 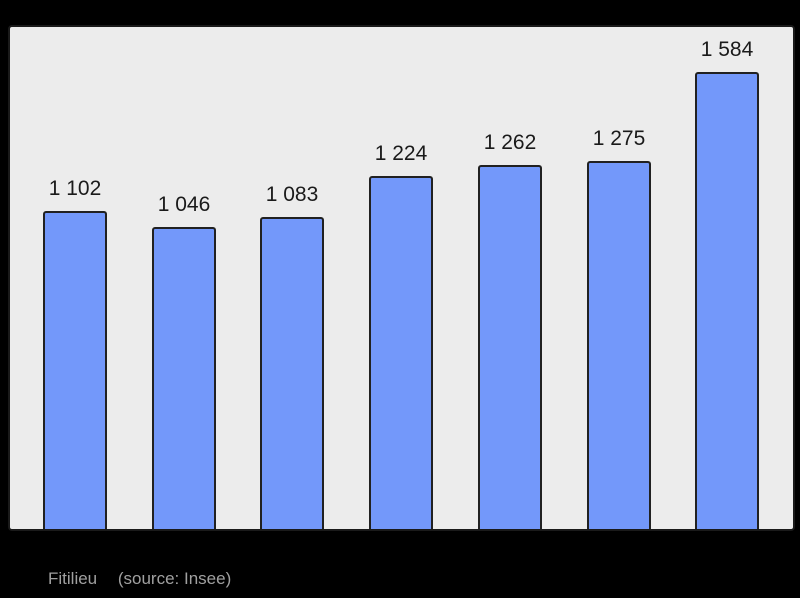 What do you see at coordinates (510, 142) in the screenshot?
I see `bar-value-label: 1 262` at bounding box center [510, 142].